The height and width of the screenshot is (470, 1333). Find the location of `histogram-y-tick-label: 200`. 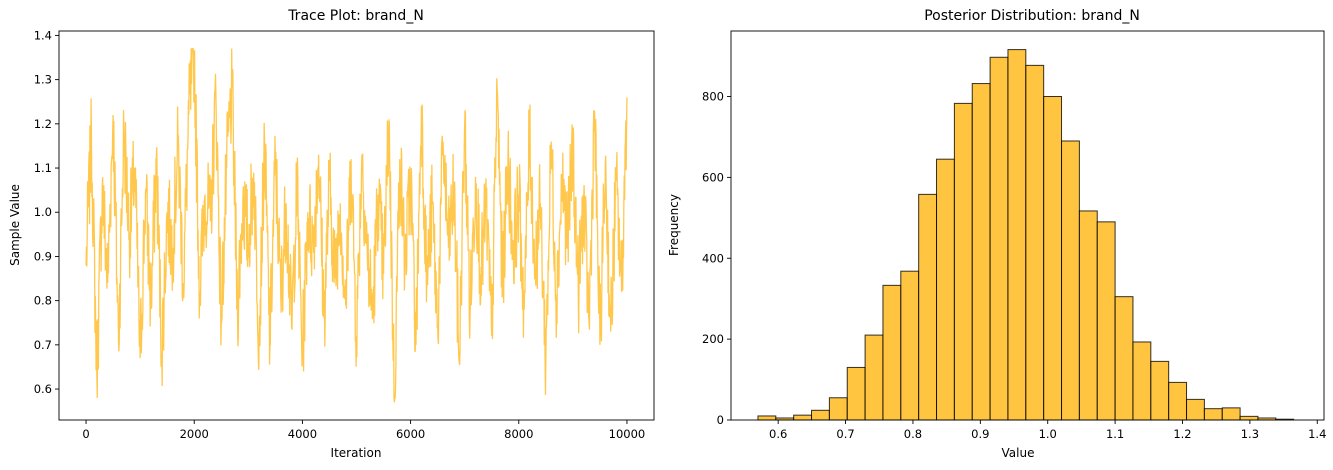

histogram-y-tick-label: 200 is located at coordinates (713, 339).